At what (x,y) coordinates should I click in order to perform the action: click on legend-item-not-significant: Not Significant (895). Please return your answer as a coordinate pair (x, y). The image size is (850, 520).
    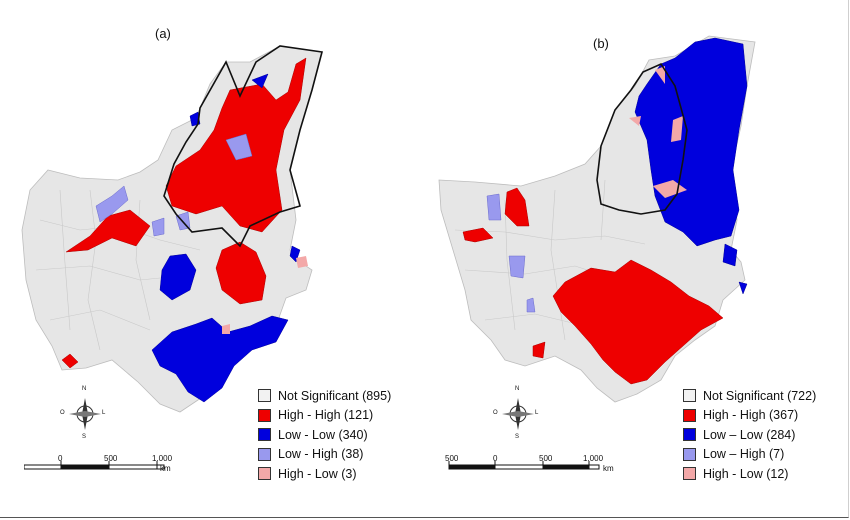
    Looking at the image, I should click on (324, 396).